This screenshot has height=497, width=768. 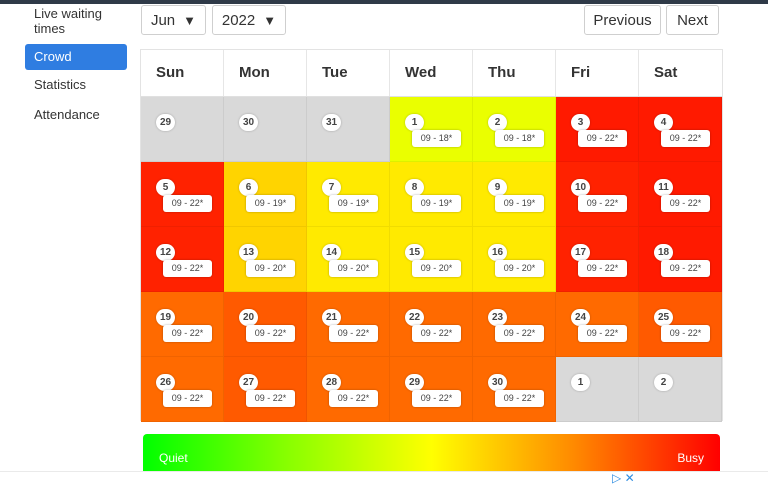 What do you see at coordinates (580, 122) in the screenshot?
I see `day-number-badge: 3` at bounding box center [580, 122].